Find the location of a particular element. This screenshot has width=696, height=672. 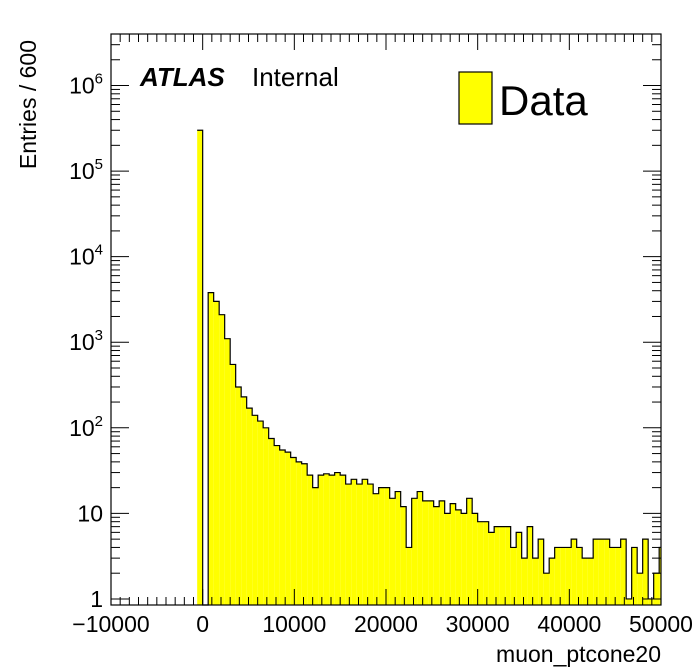

atlas-label: ATLAS is located at coordinates (182, 77).